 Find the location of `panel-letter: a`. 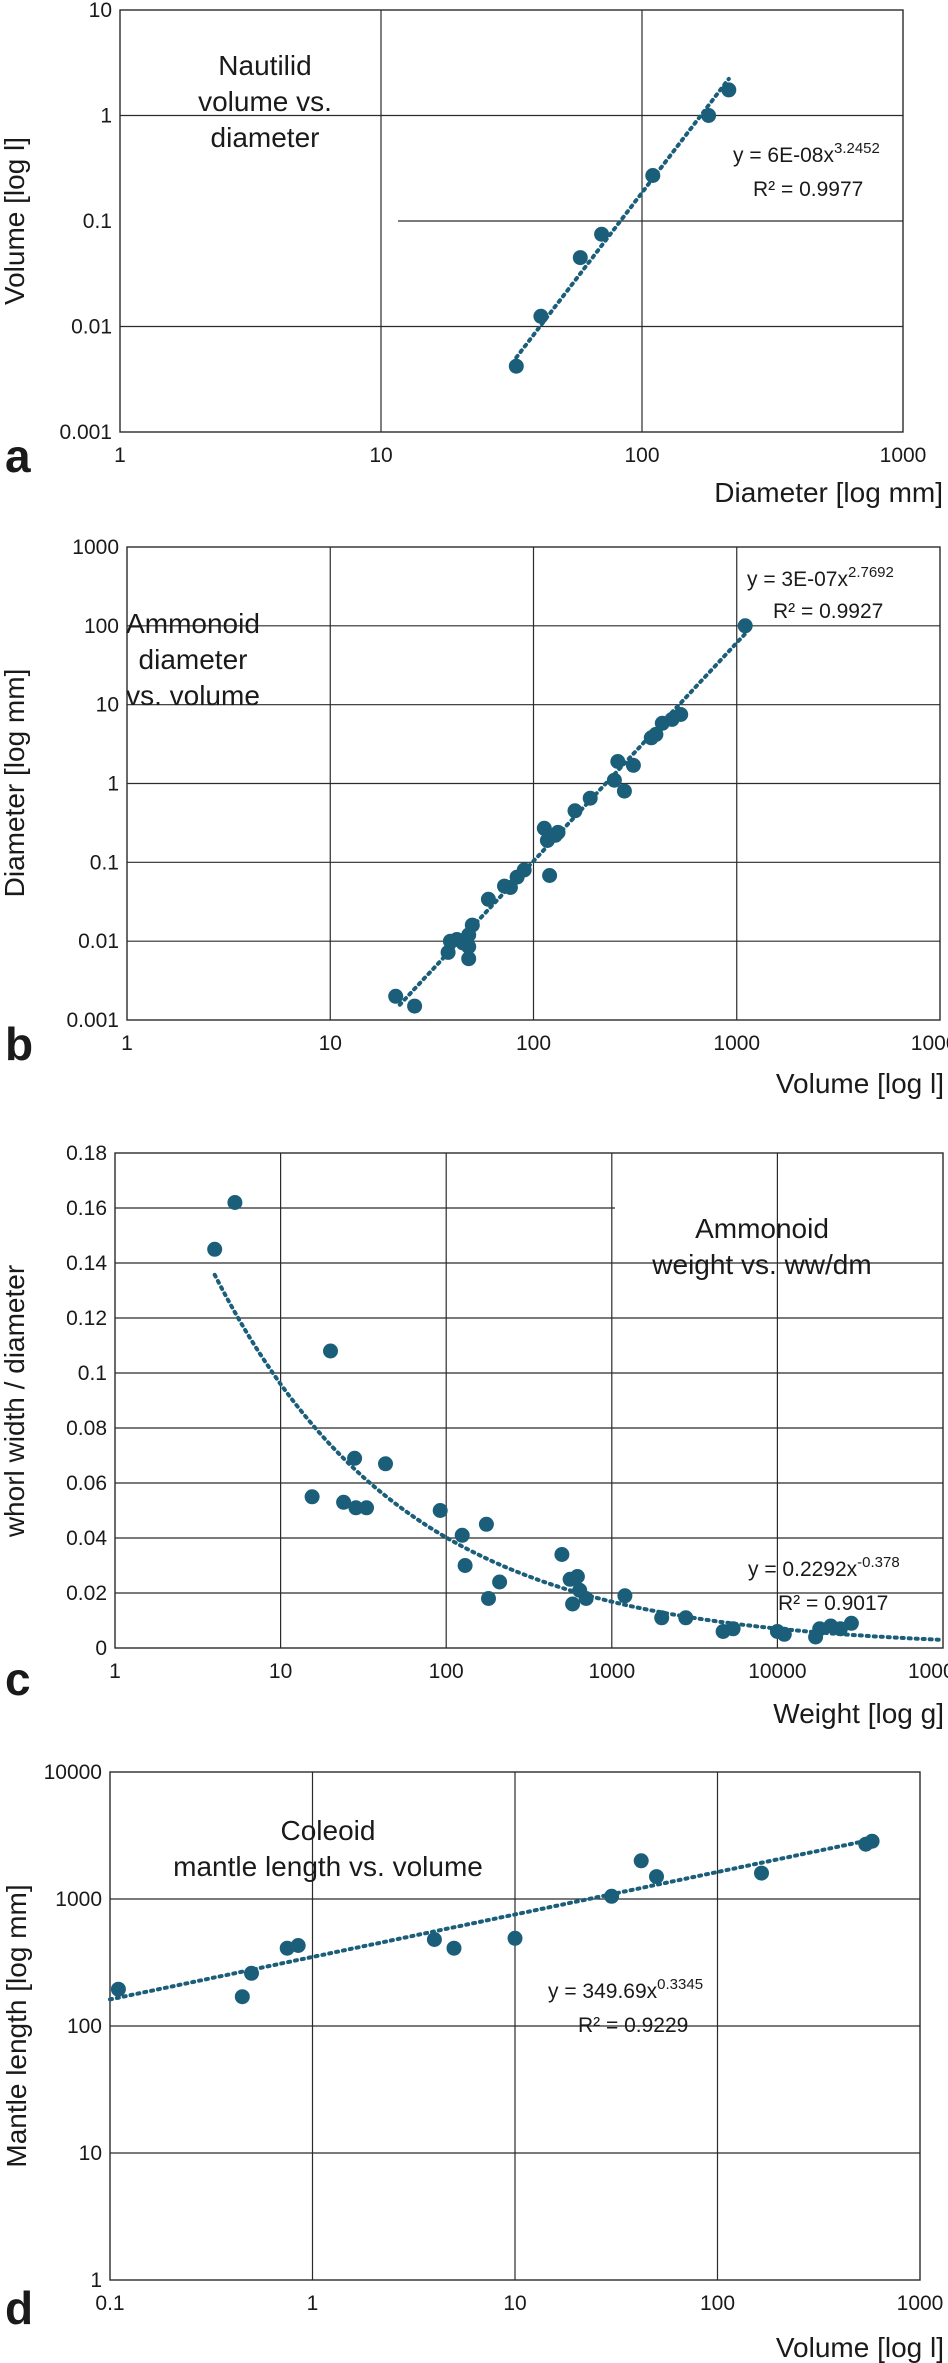

panel-letter: a is located at coordinates (18, 456).